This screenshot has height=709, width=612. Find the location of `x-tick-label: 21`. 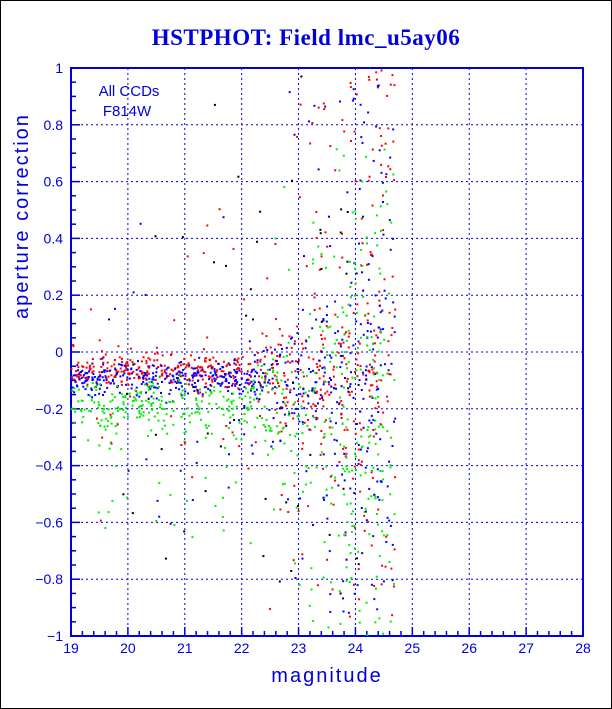

x-tick-label: 21 is located at coordinates (185, 648).